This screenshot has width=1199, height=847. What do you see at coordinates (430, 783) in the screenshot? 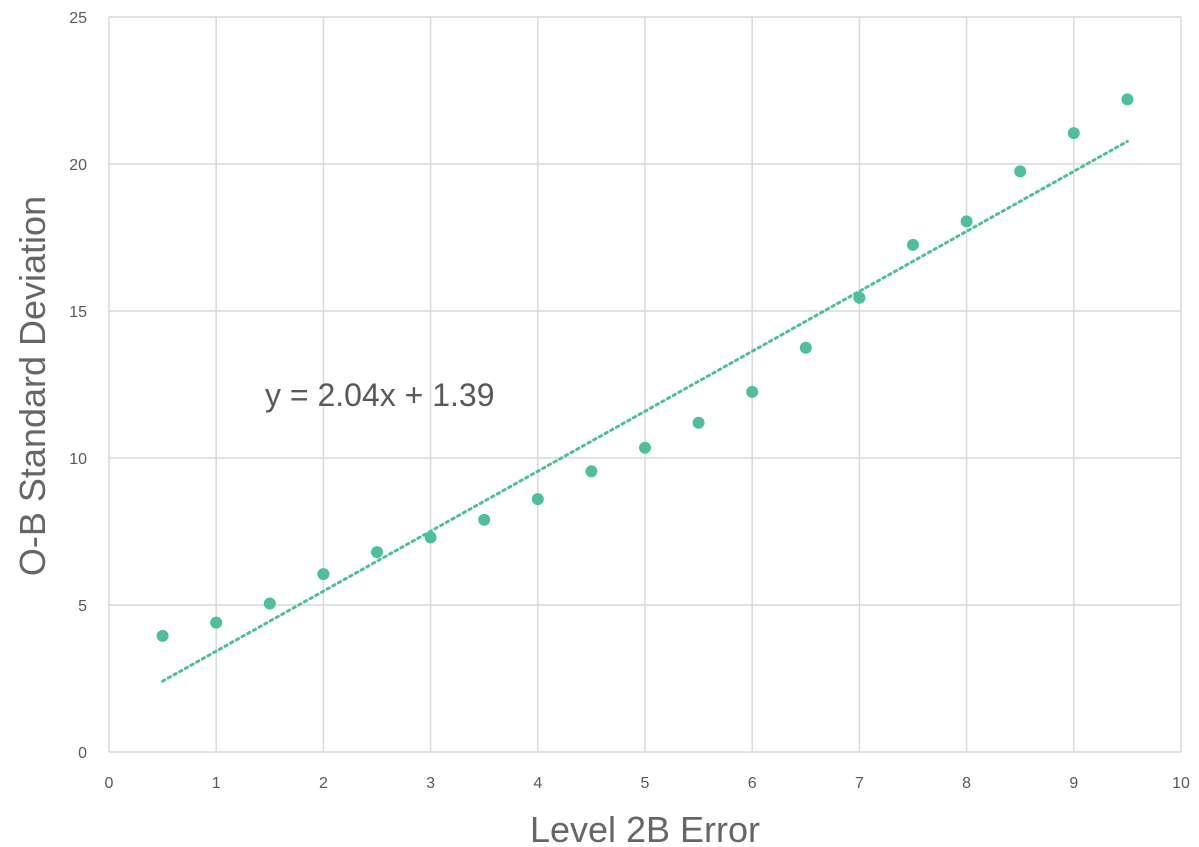
I see `x-tick-label: 3` at bounding box center [430, 783].